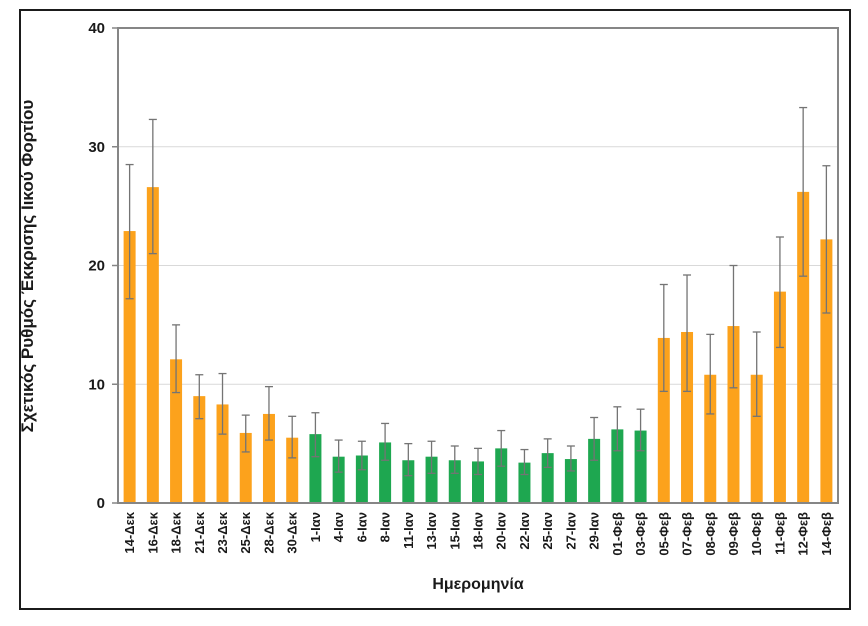  Describe the element at coordinates (361, 527) in the screenshot. I see `x-tick-label: 6-Ιαν` at that location.